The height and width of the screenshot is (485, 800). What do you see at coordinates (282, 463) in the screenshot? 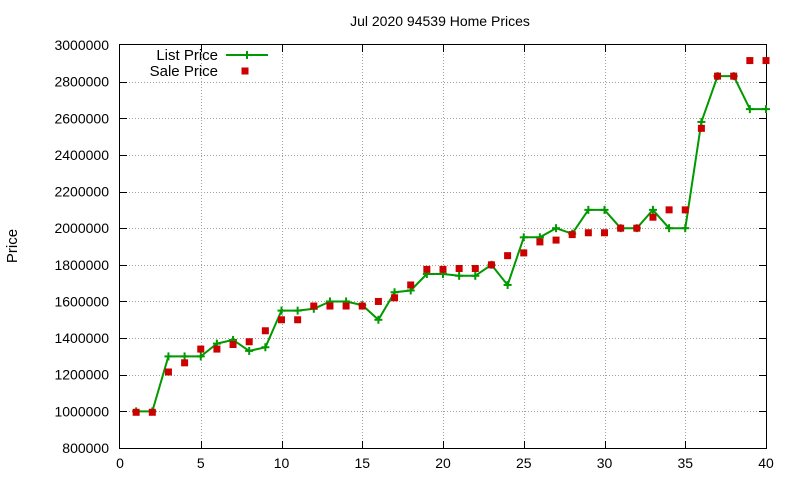
I see `x-tick-label: 10` at bounding box center [282, 463].